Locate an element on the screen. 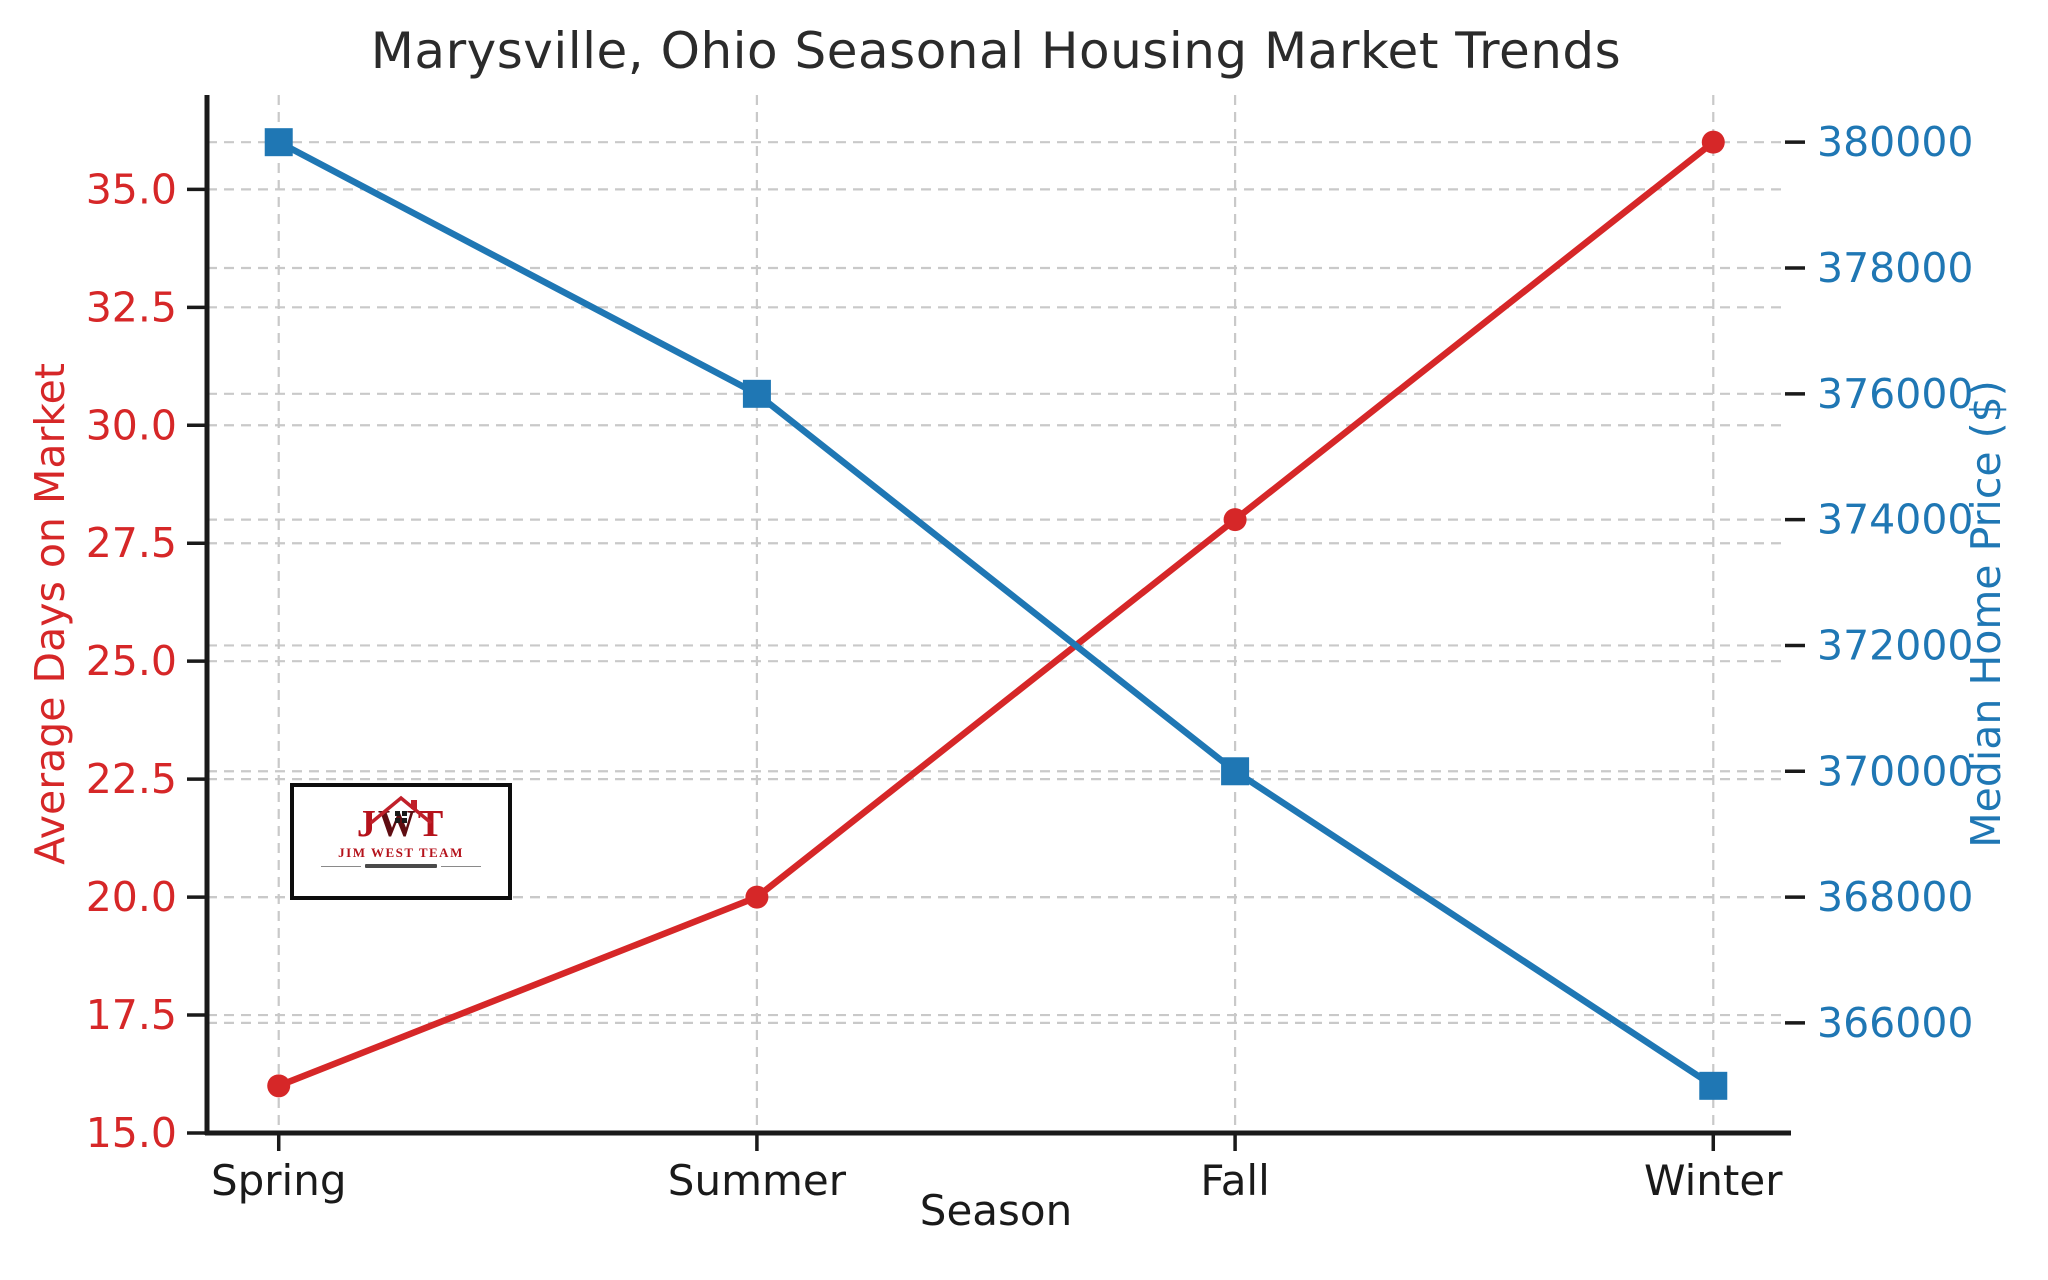 The width and height of the screenshot is (2048, 1280). tagline-rule-line-left is located at coordinates (341, 866).